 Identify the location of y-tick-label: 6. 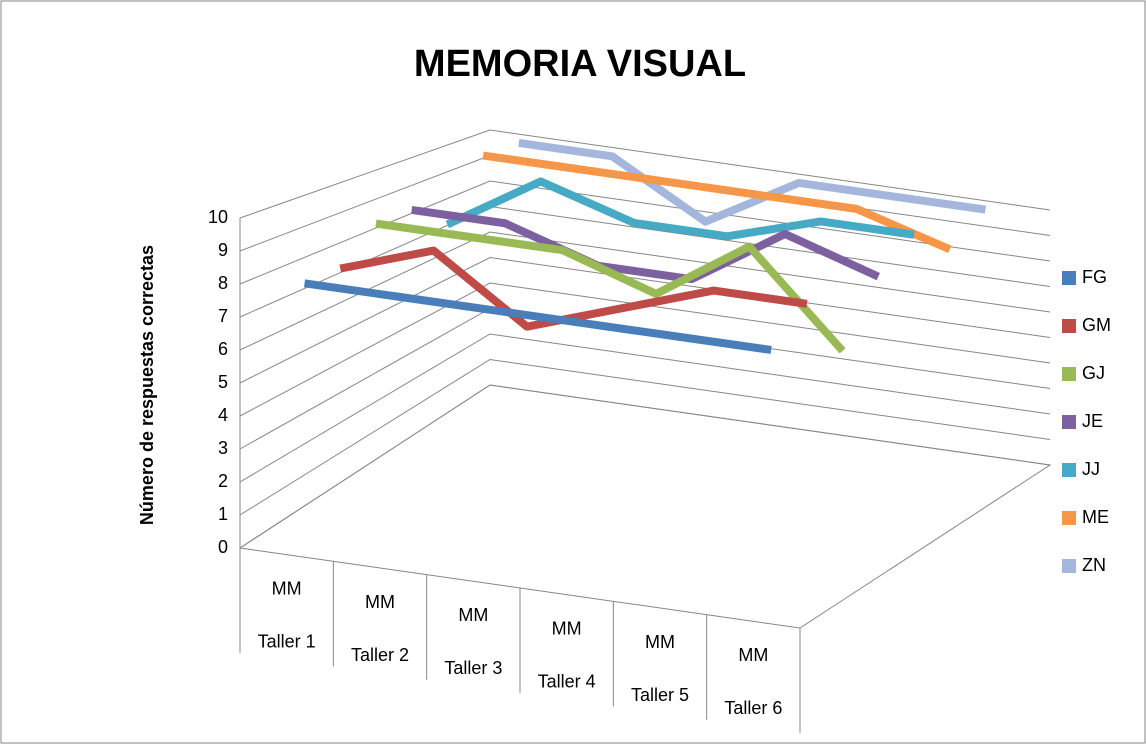
(223, 349).